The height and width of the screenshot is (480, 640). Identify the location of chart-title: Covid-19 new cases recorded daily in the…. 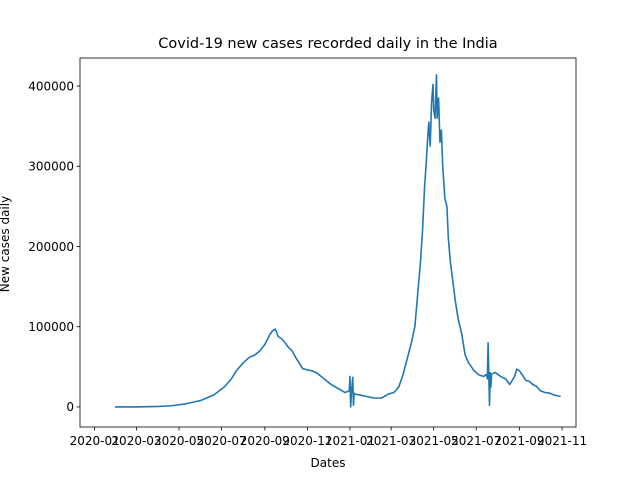
(327, 44).